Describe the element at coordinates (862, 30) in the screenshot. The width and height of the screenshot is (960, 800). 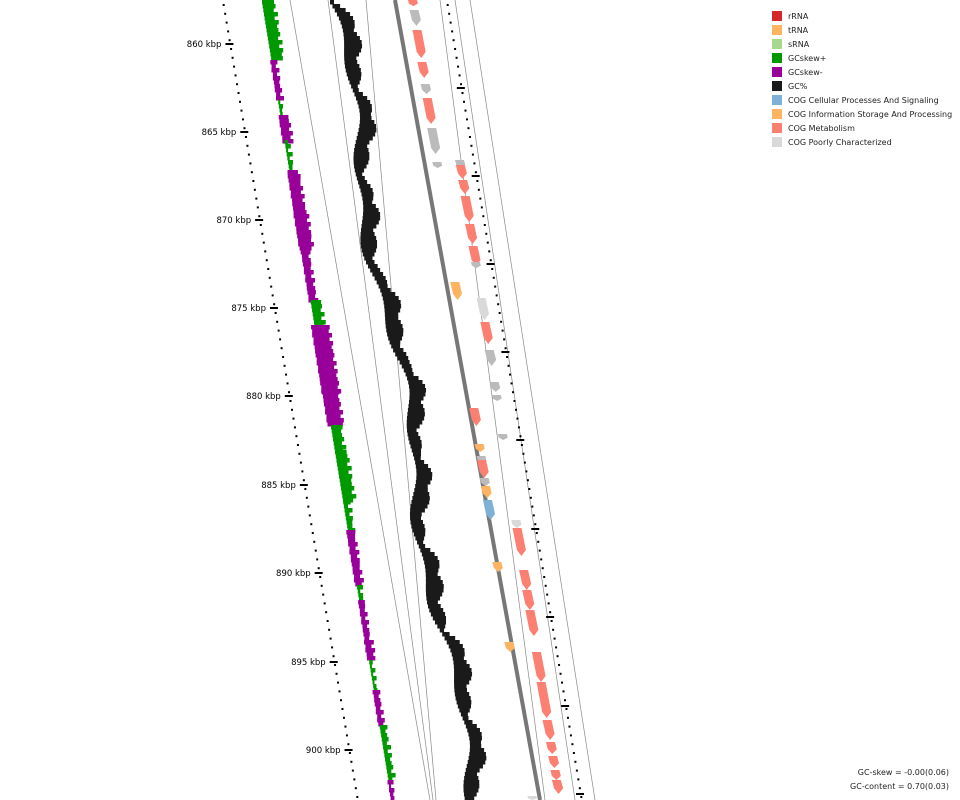
I see `legend-item-trna: tRNA` at that location.